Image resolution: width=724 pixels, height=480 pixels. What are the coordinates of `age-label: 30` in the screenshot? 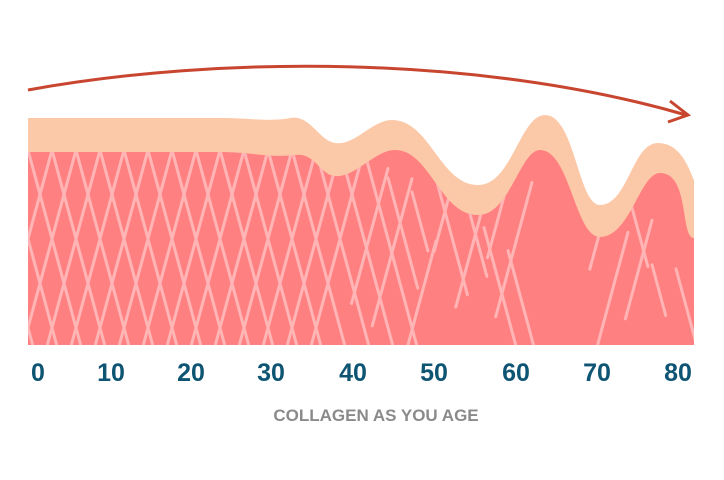 It's located at (271, 373).